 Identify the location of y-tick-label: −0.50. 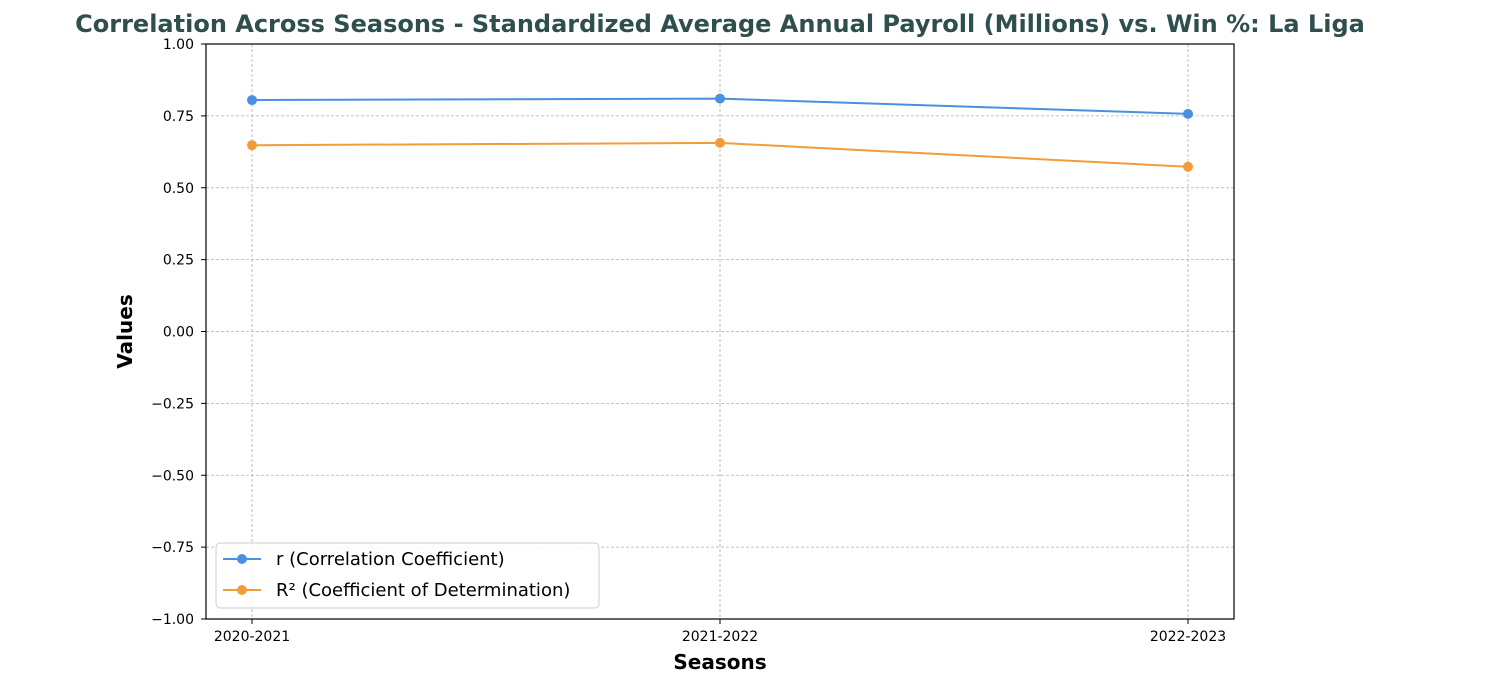
(172, 476).